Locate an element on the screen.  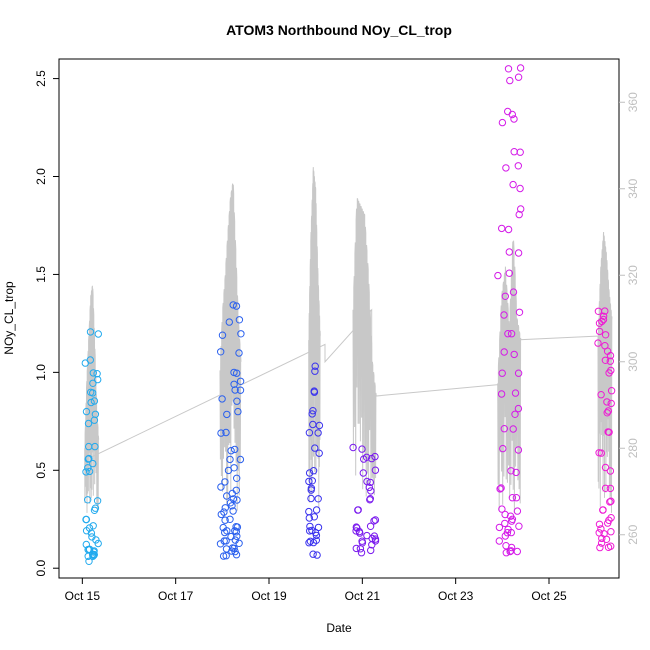
y-tick-label: 1.5 is located at coordinates (41, 274).